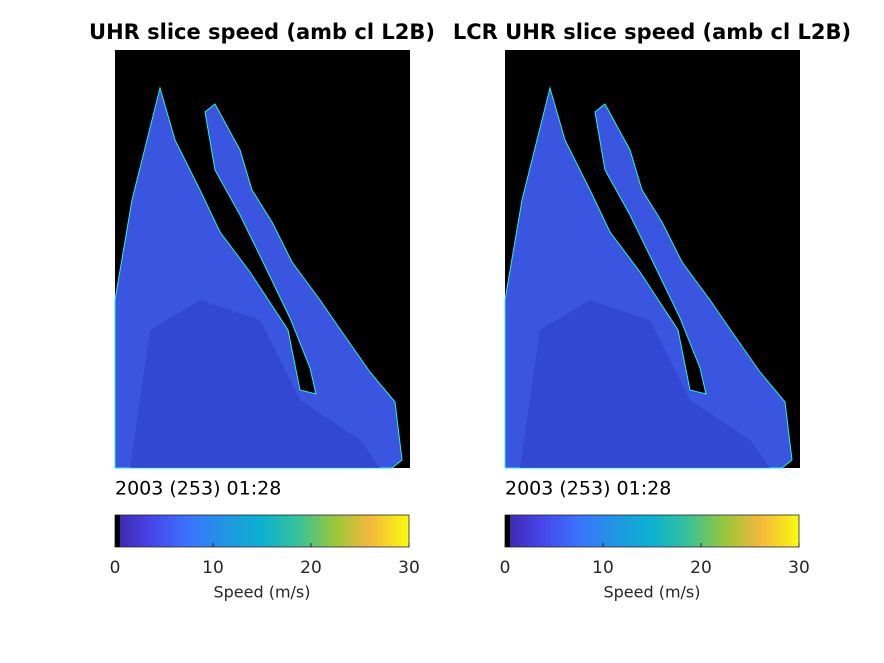 Image resolution: width=884 pixels, height=663 pixels. Describe the element at coordinates (652, 32) in the screenshot. I see `panel-title: LCR UHR slice speed (amb cl L2B)` at that location.